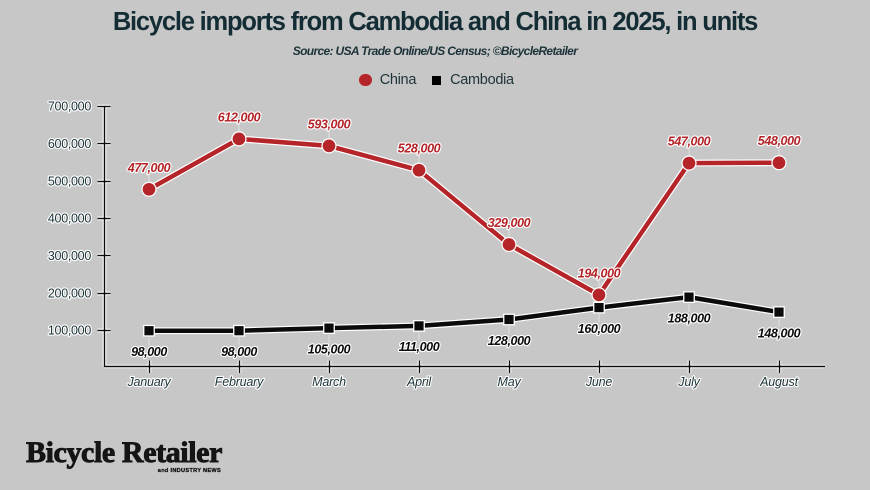 Image resolution: width=870 pixels, height=490 pixels. What do you see at coordinates (419, 382) in the screenshot?
I see `svg-text: April` at bounding box center [419, 382].